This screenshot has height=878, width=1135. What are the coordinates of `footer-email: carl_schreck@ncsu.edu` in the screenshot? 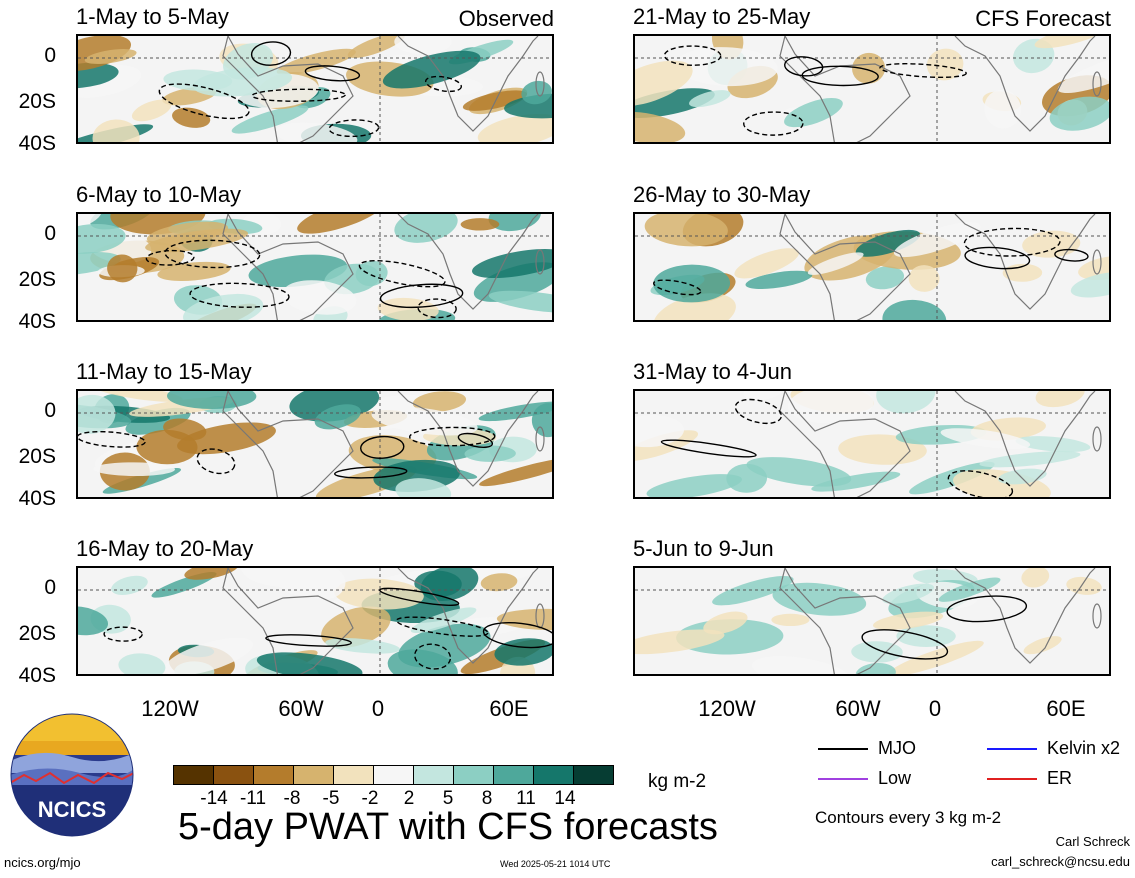 It's located at (1060, 861).